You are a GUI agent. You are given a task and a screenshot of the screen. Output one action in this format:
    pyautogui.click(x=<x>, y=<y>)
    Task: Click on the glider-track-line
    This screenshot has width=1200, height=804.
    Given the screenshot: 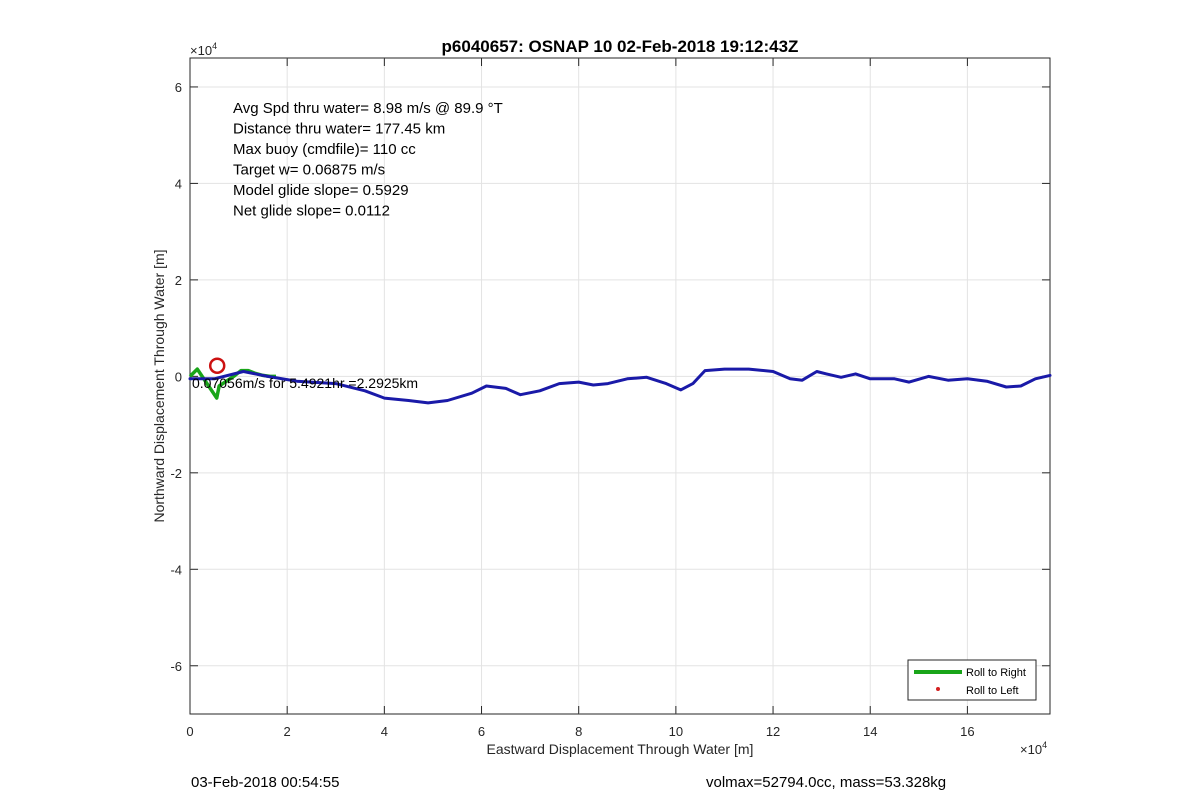 What is the action you would take?
    pyautogui.click(x=620, y=386)
    